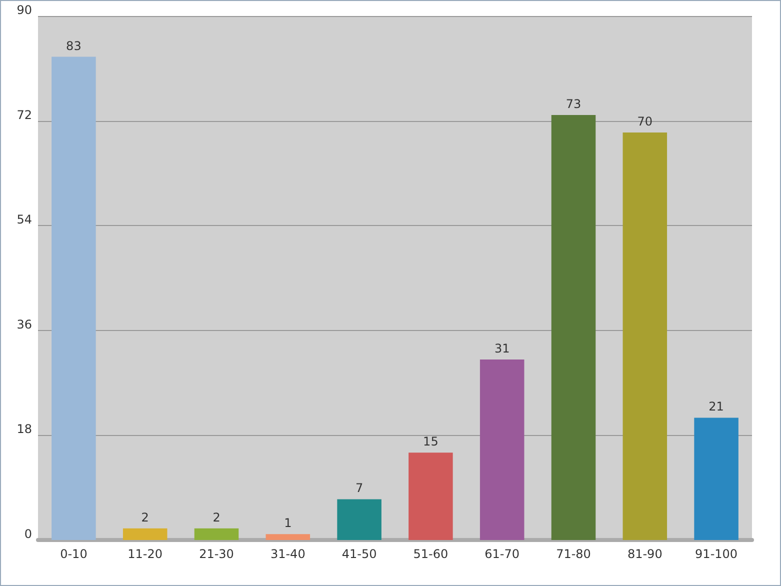  What do you see at coordinates (502, 554) in the screenshot?
I see `x-tick-label: 61-70` at bounding box center [502, 554].